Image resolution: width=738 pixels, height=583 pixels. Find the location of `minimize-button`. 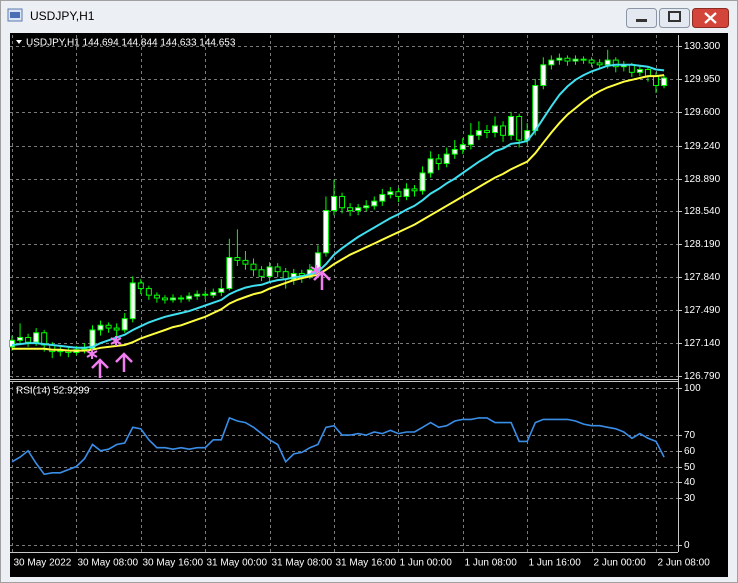

minimize-button is located at coordinates (641, 18).